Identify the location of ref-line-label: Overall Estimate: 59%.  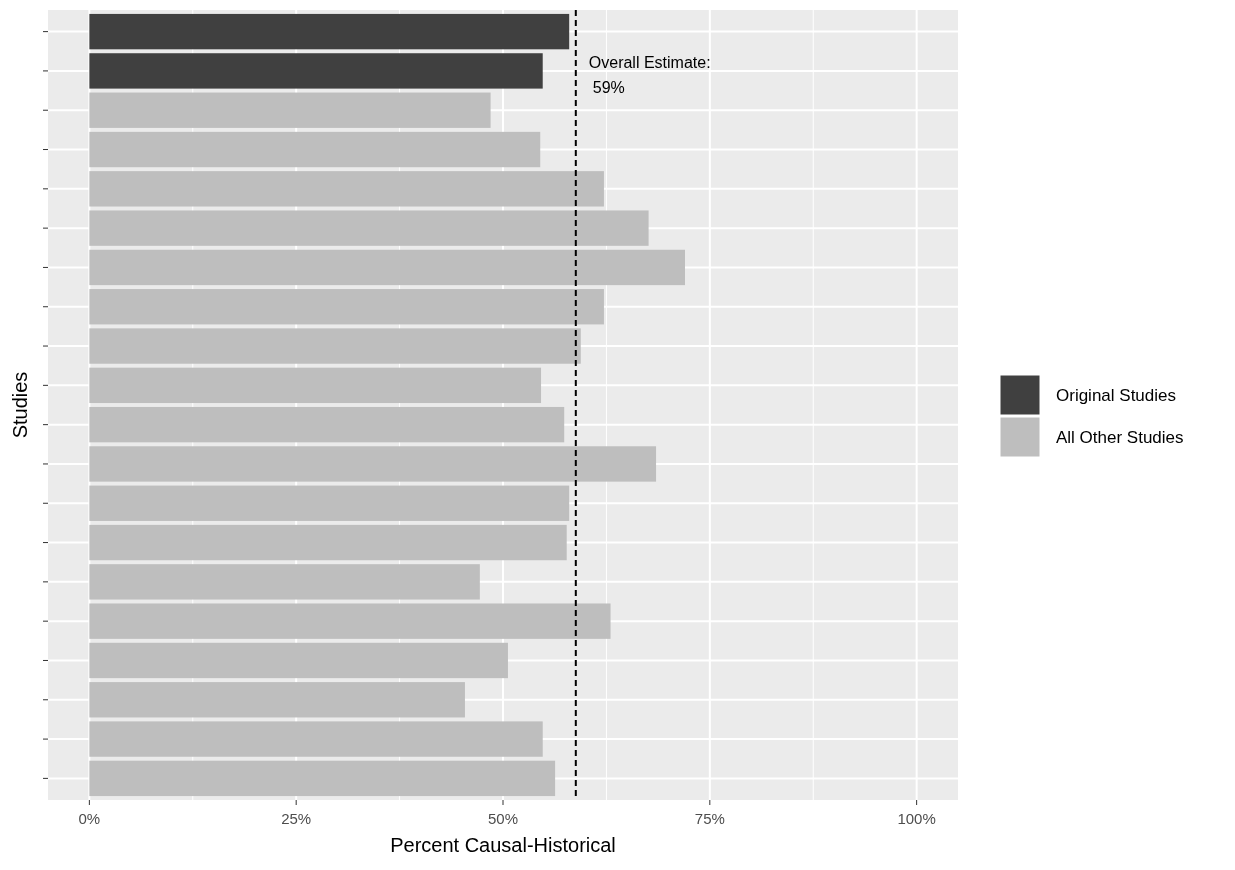
(649, 75).